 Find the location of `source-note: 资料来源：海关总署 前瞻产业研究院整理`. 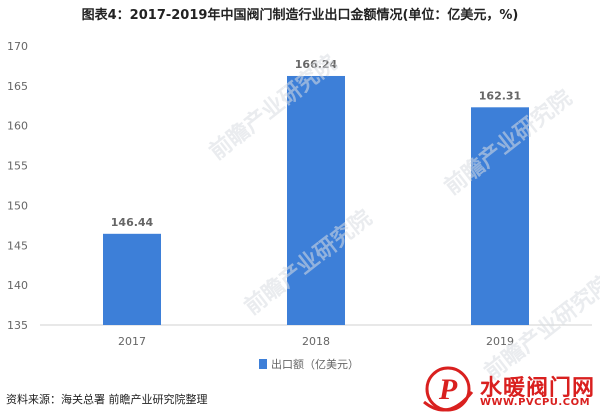

source-note: 资料来源：海关总署 前瞻产业研究院整理 is located at coordinates (107, 399).